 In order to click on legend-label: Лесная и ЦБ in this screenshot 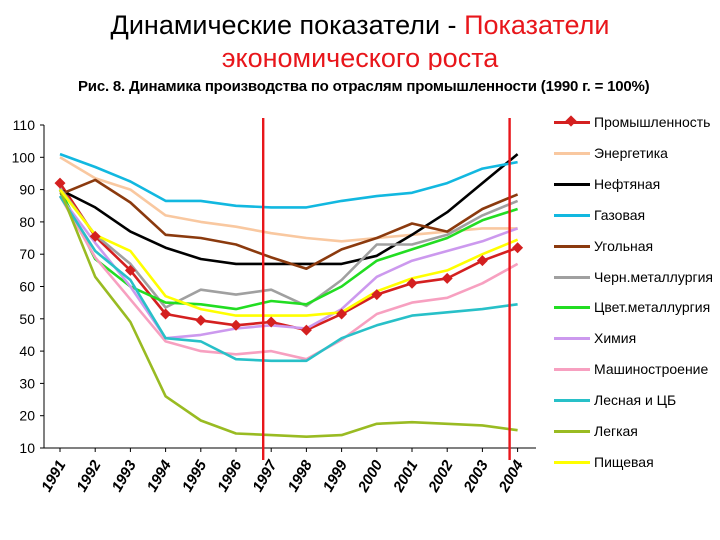, I will do `click(635, 400)`.